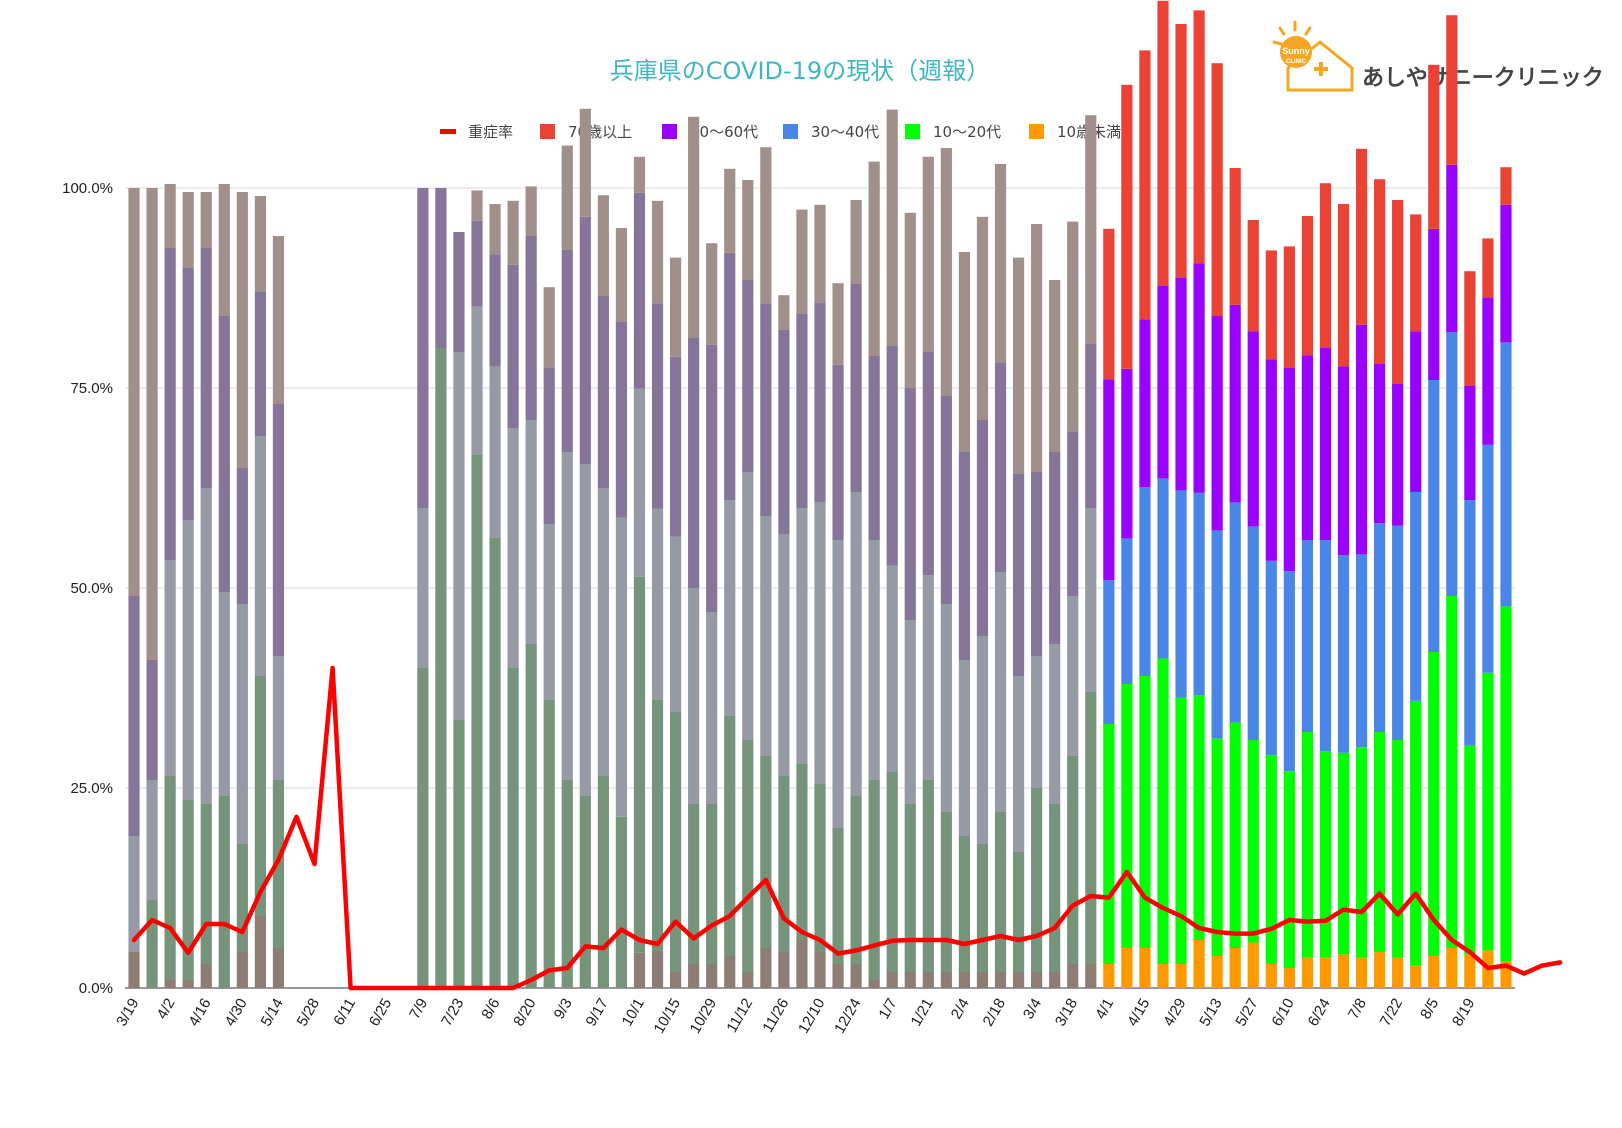 The width and height of the screenshot is (1622, 1128). Describe the element at coordinates (1429, 1009) in the screenshot. I see `x-tick-label: 8/5` at that location.